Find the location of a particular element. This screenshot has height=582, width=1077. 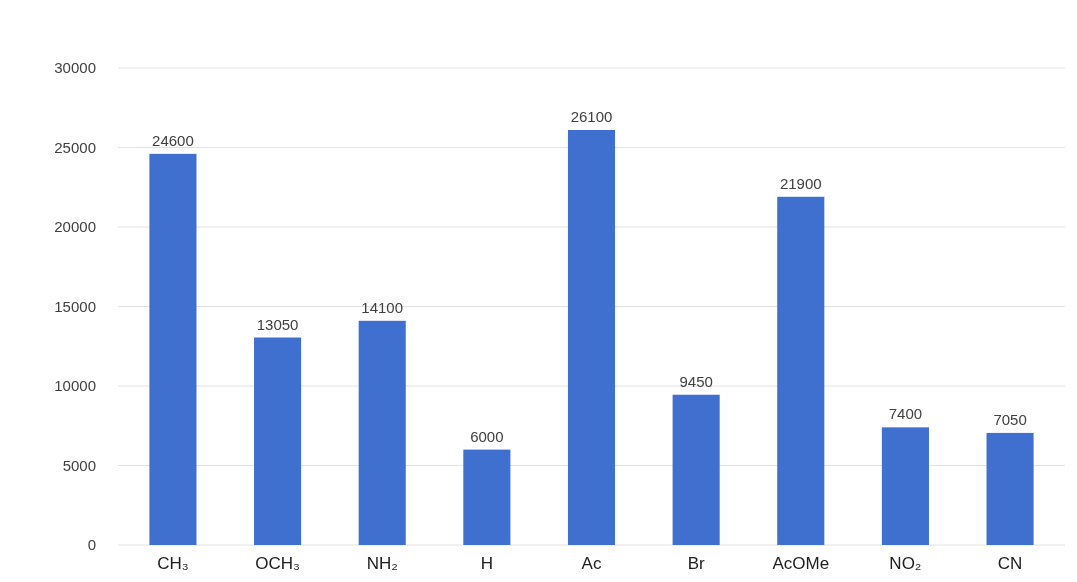

x-tick-label: AcOMe is located at coordinates (801, 563).